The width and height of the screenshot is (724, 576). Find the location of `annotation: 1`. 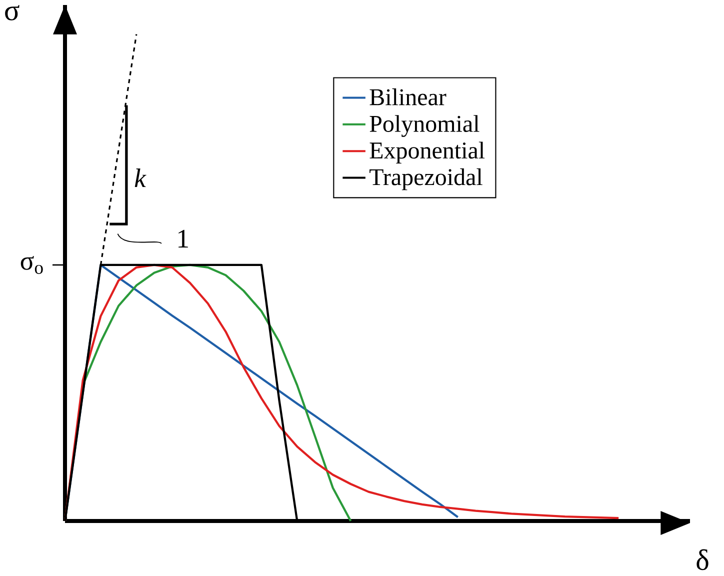

annotation: 1 is located at coordinates (183, 239).